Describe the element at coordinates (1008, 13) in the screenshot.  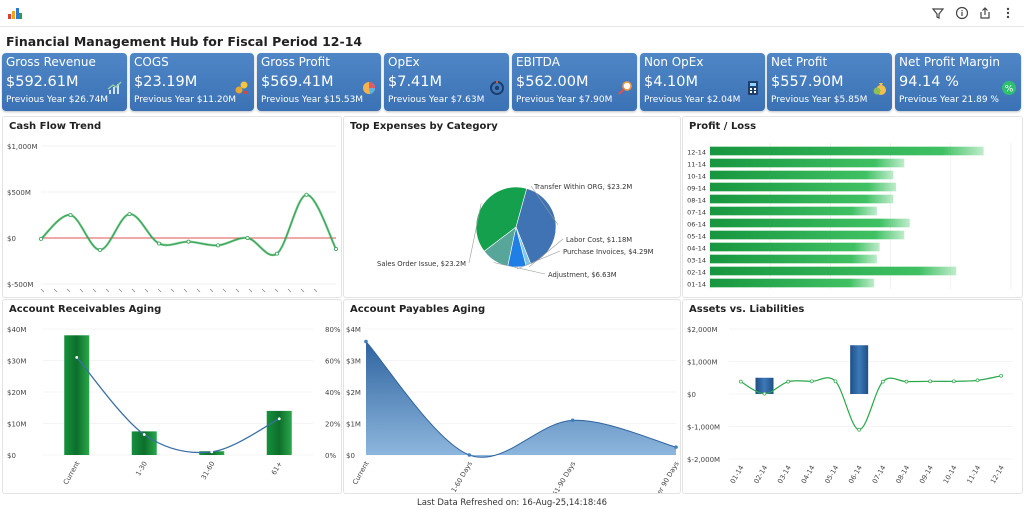
I see `more-icon` at that location.